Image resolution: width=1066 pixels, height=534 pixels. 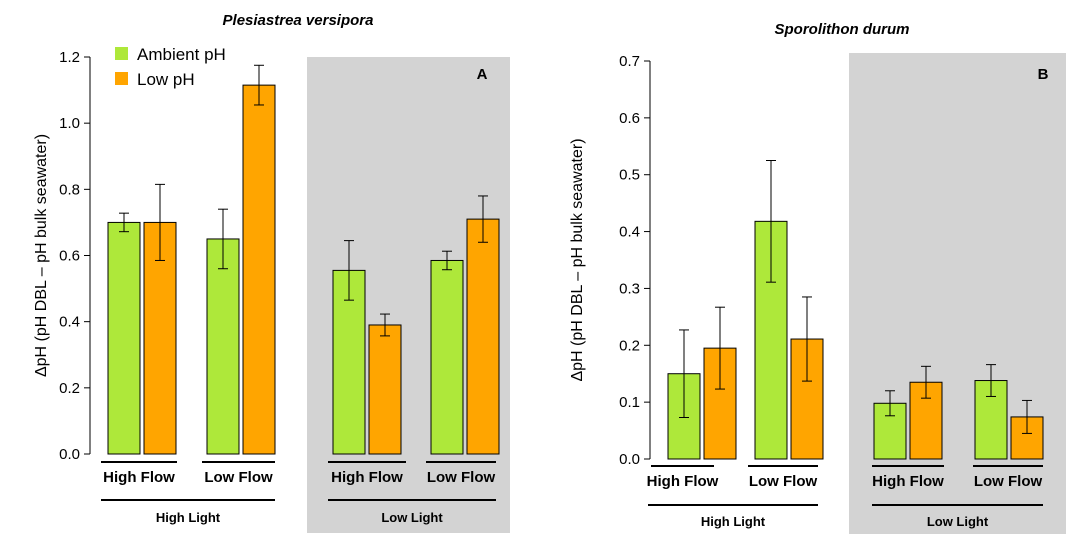 I want to click on y-tick-label: 1.2, so click(x=69, y=57).